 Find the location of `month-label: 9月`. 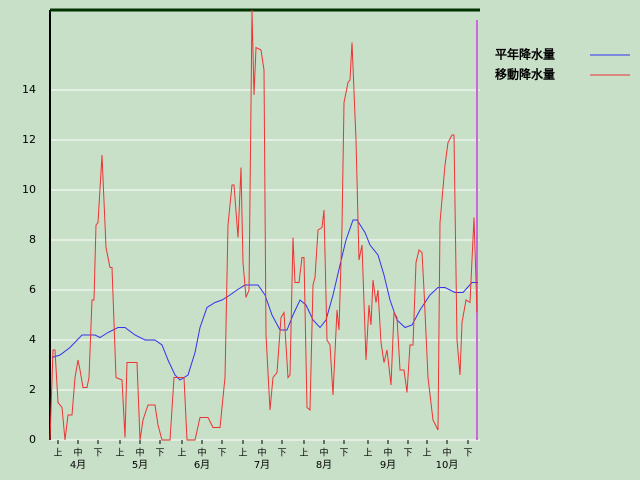

month-label: 9月 is located at coordinates (388, 465).